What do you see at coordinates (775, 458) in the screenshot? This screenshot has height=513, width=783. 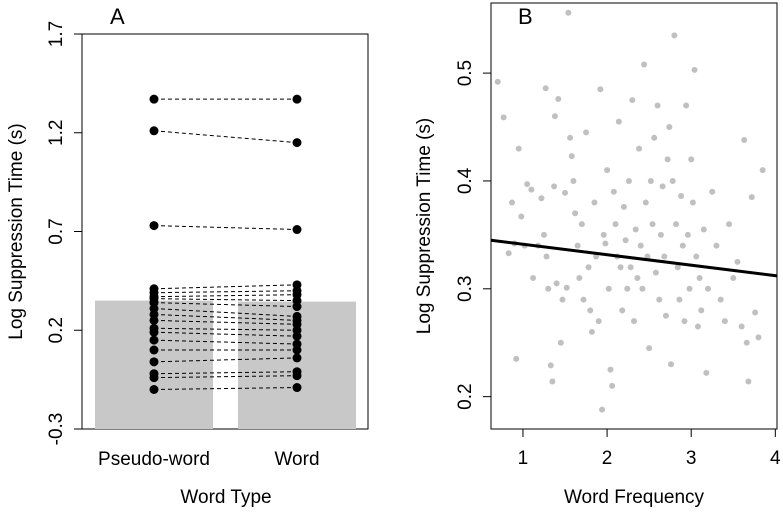 I see `x-tick-label: 4` at bounding box center [775, 458].